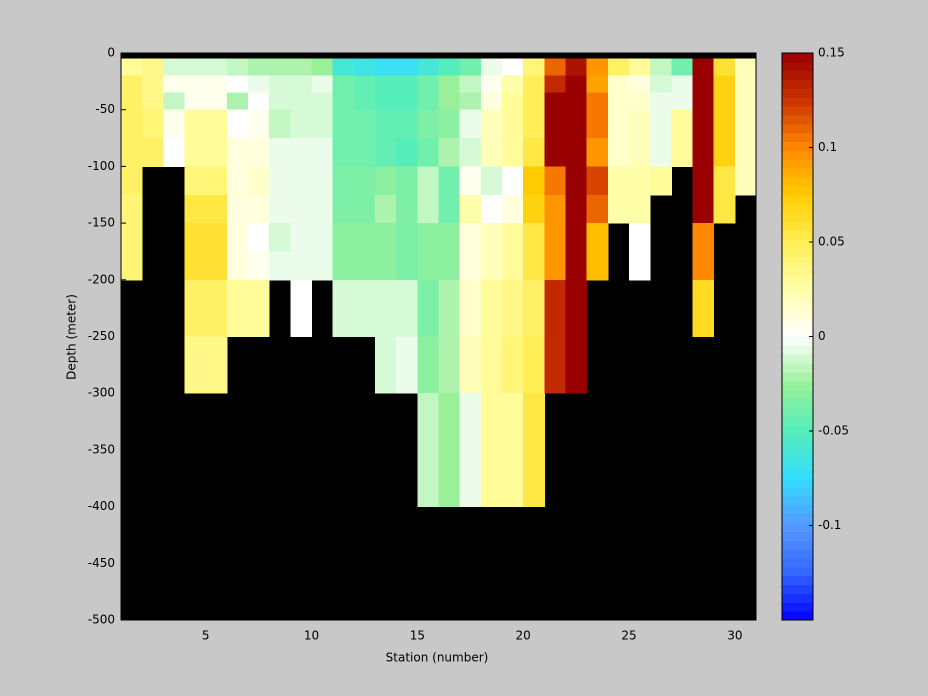 The height and width of the screenshot is (696, 928). I want to click on colorbar-tick-label: 0, so click(822, 336).